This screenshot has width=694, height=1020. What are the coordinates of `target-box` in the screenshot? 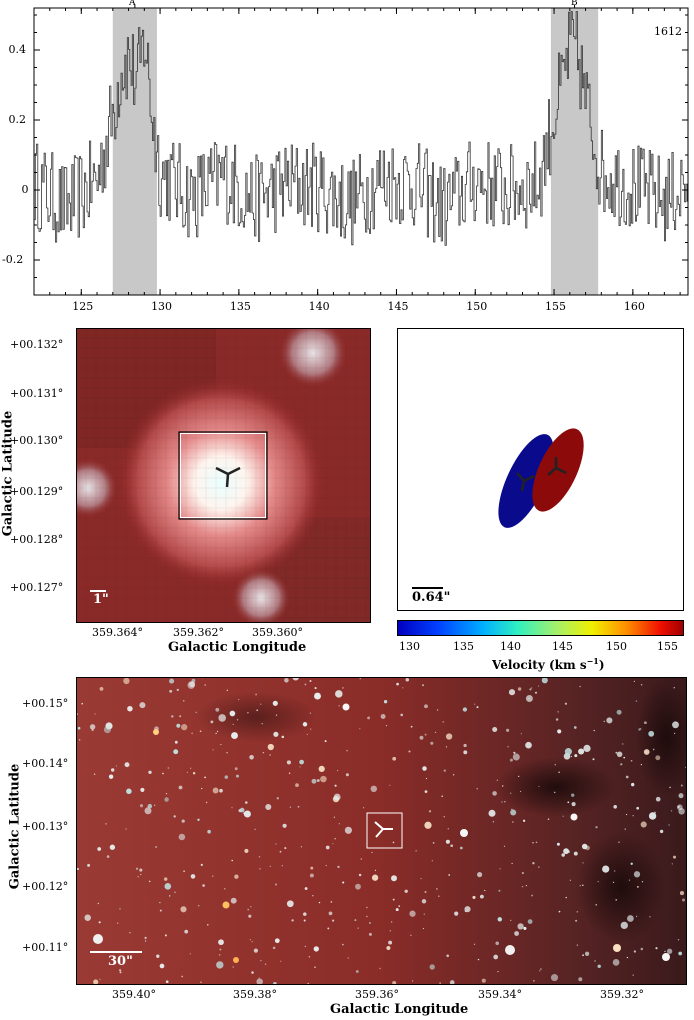 It's located at (384, 830).